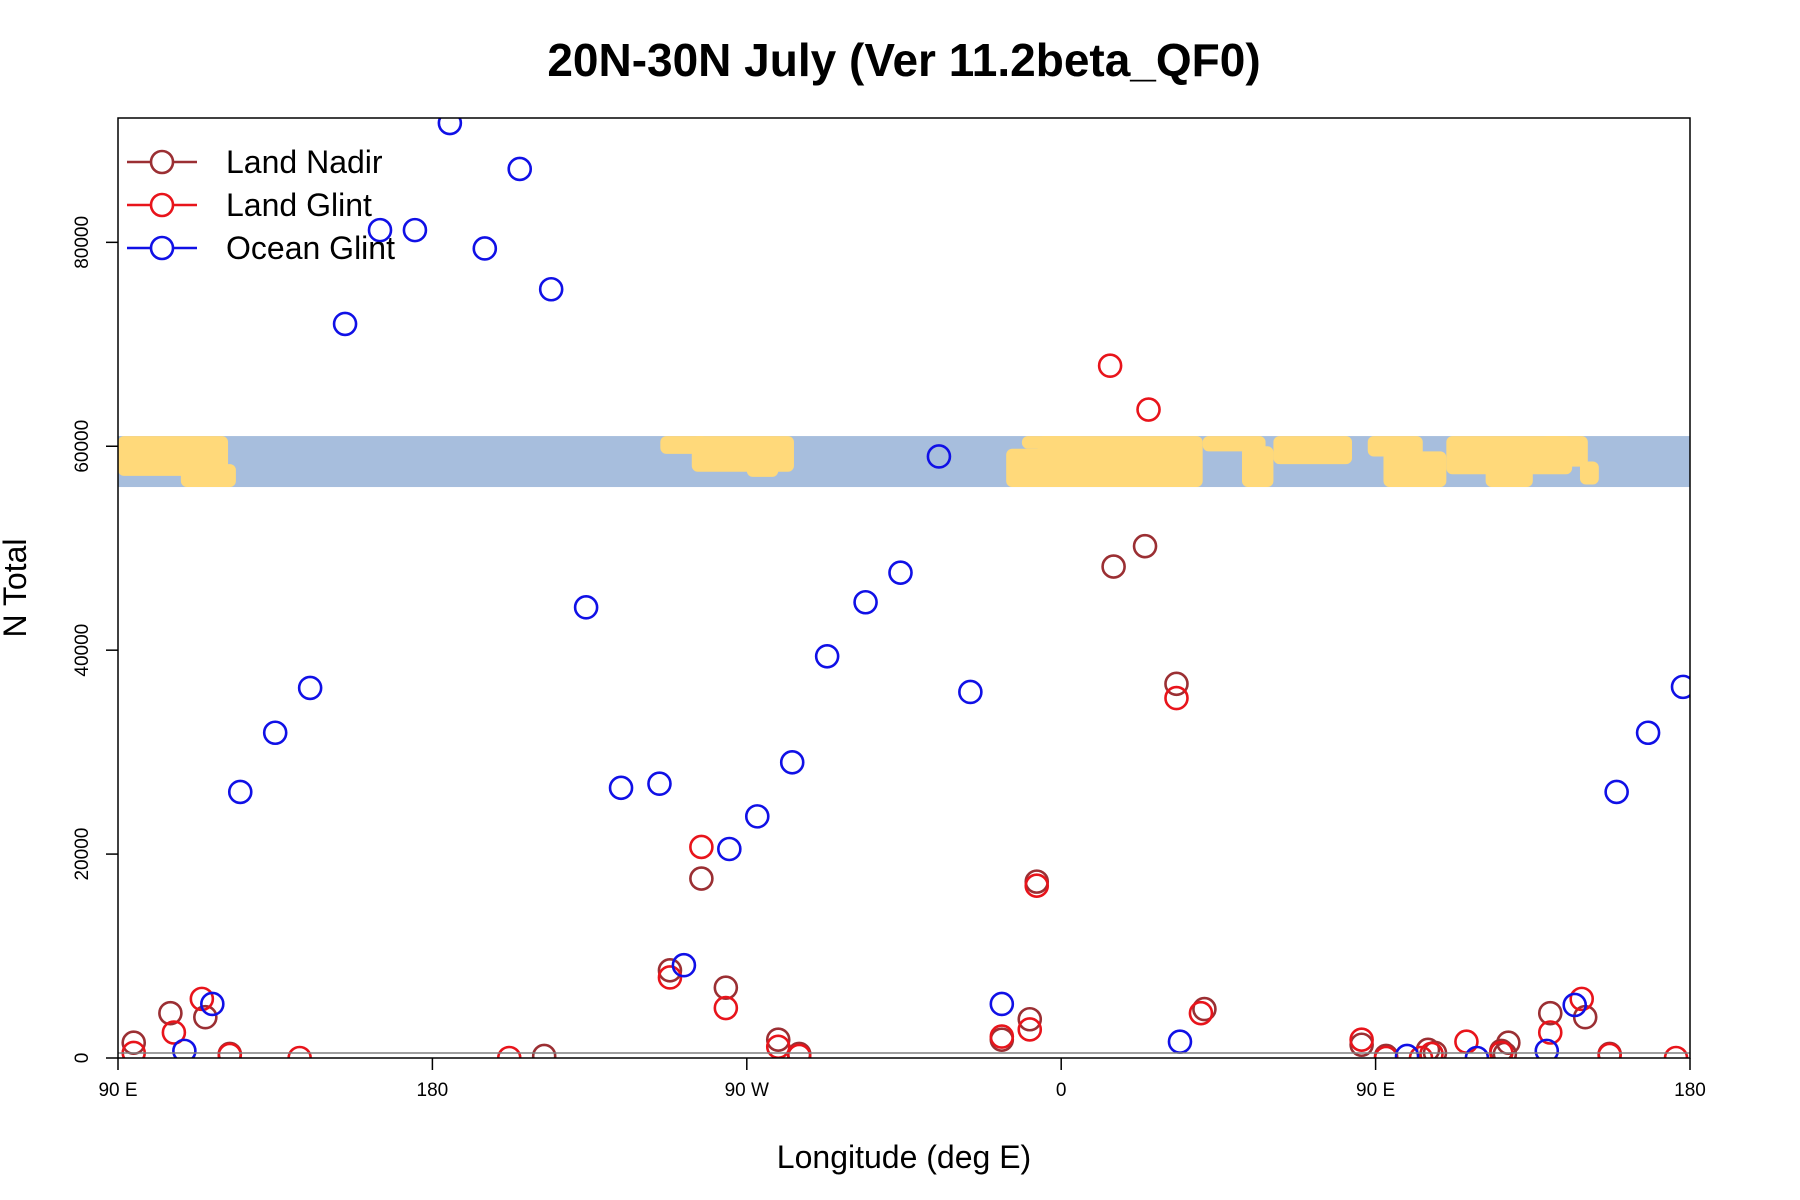  What do you see at coordinates (82, 1058) in the screenshot?
I see `y-tick-label: 0` at bounding box center [82, 1058].